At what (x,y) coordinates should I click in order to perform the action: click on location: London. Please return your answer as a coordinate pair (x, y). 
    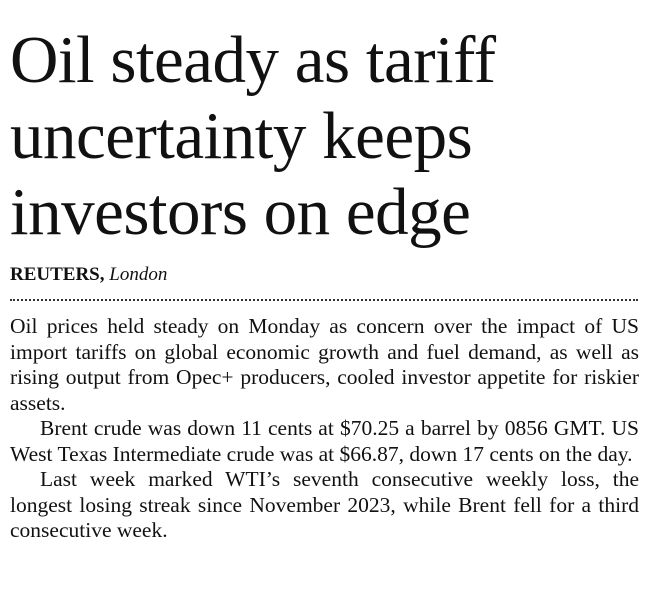
    Looking at the image, I should click on (138, 274).